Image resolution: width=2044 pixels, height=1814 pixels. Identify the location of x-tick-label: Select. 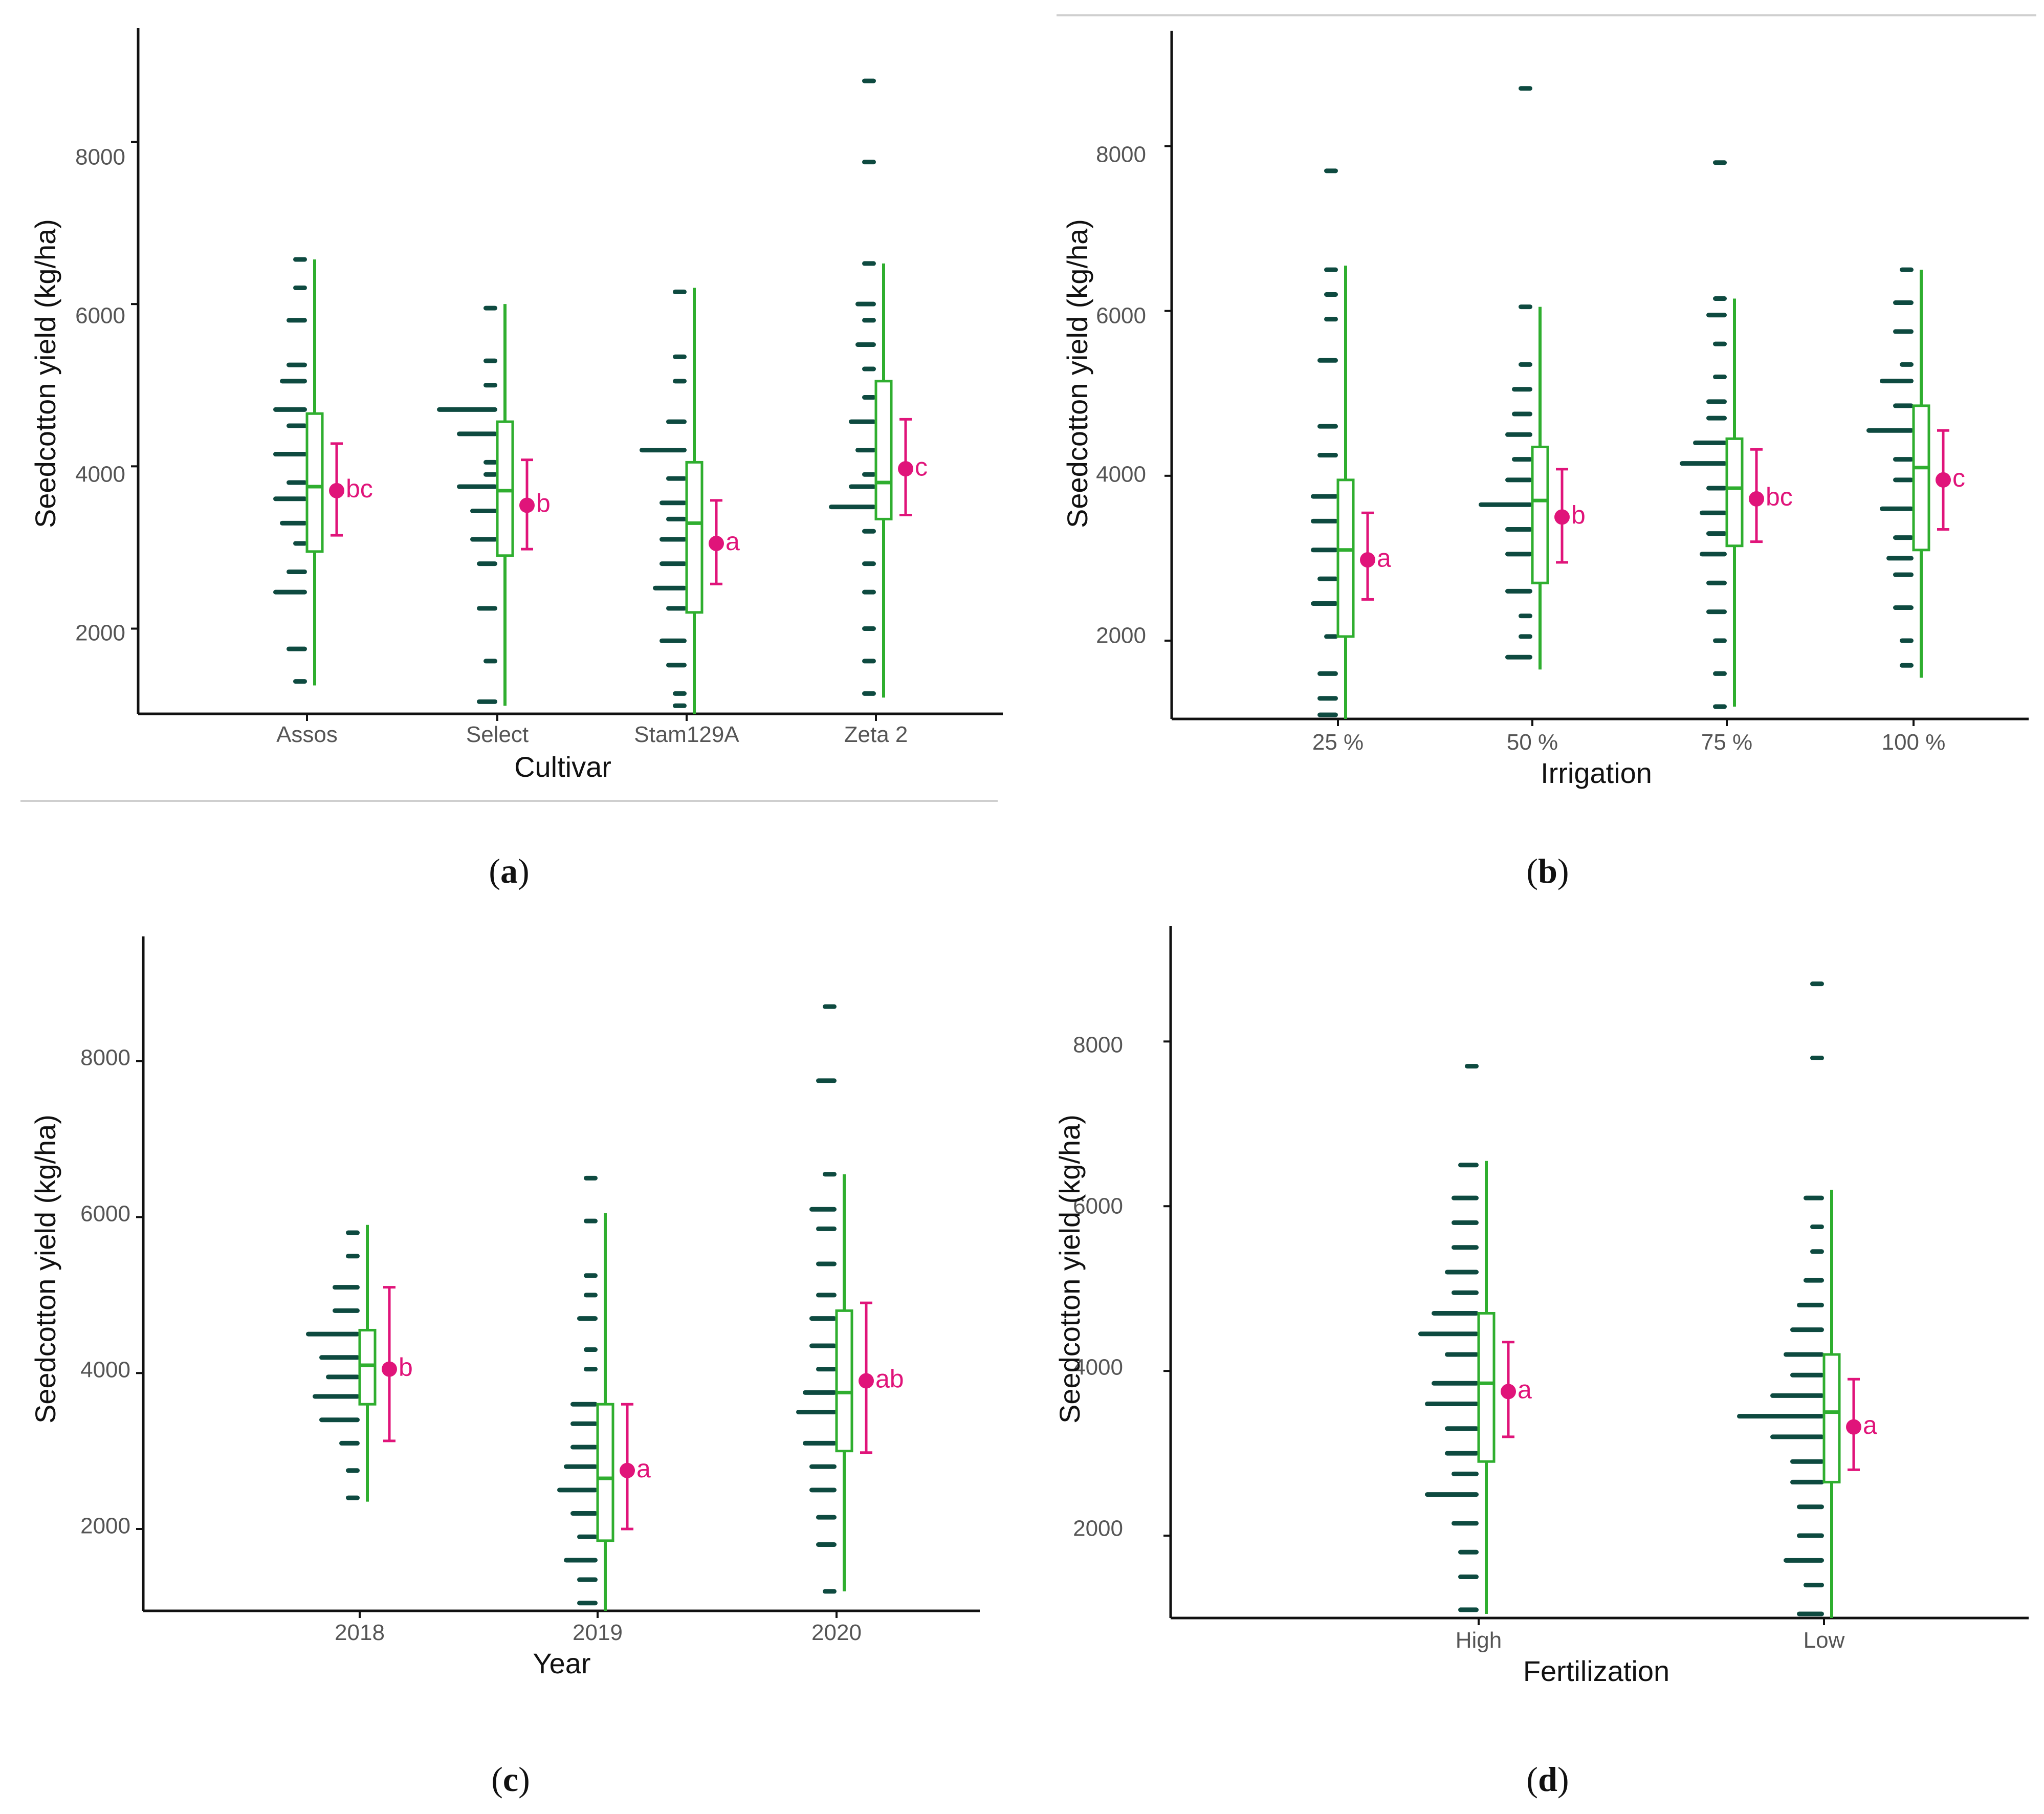
(497, 735).